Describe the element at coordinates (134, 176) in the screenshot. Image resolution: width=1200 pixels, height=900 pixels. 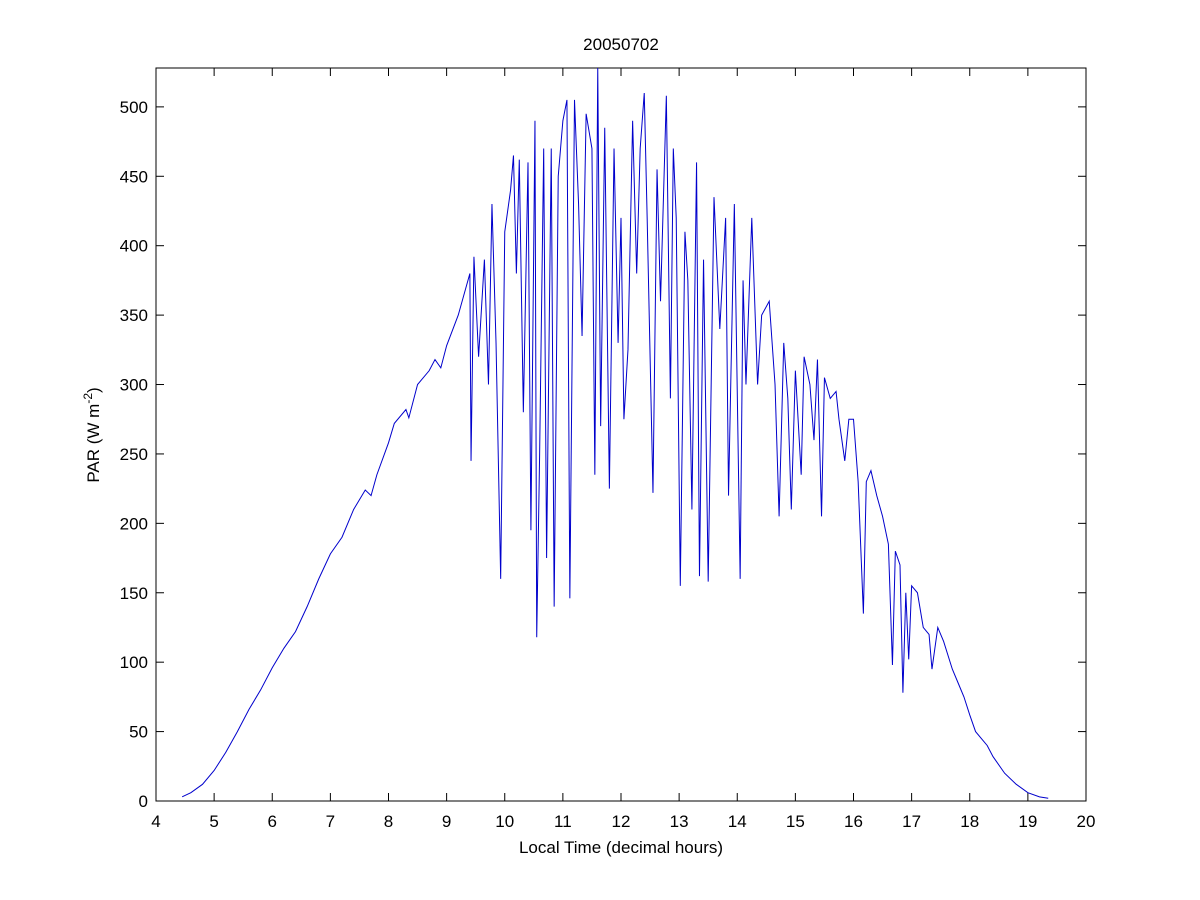
I see `y-tick-label: 450` at that location.